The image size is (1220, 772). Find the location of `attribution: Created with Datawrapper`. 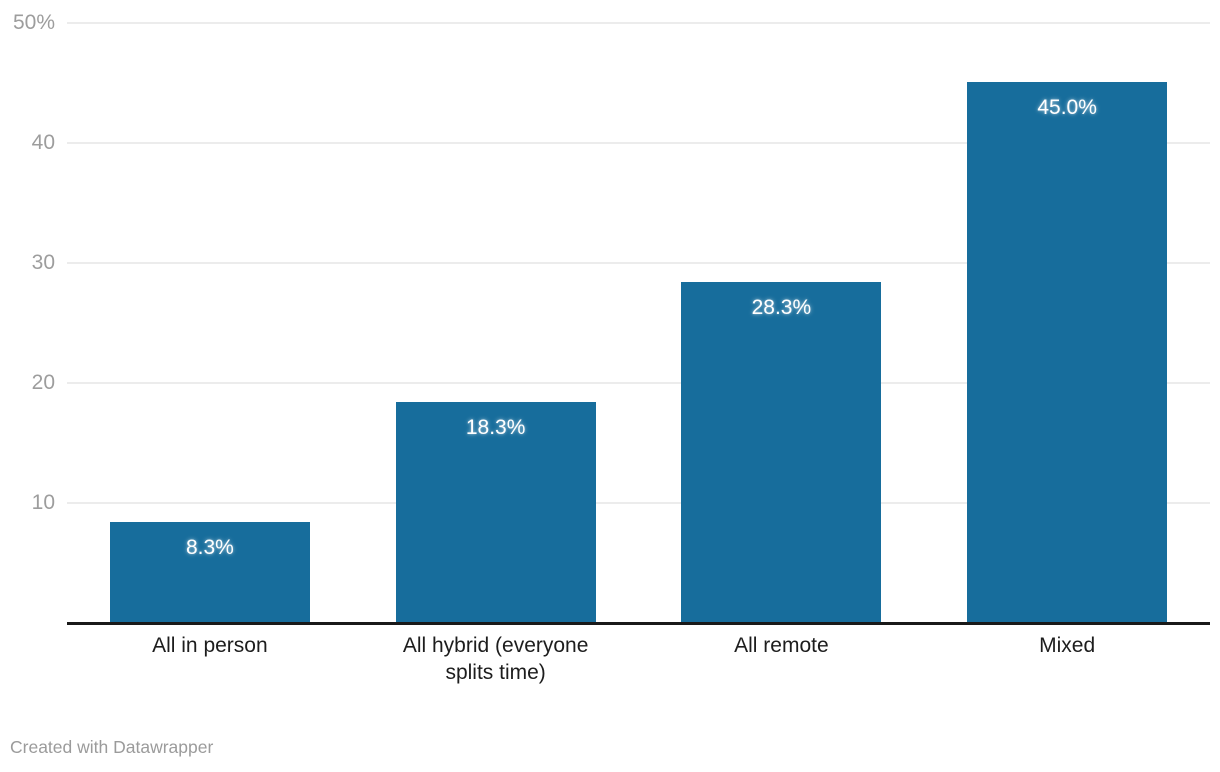

attribution: Created with Datawrapper is located at coordinates (111, 747).